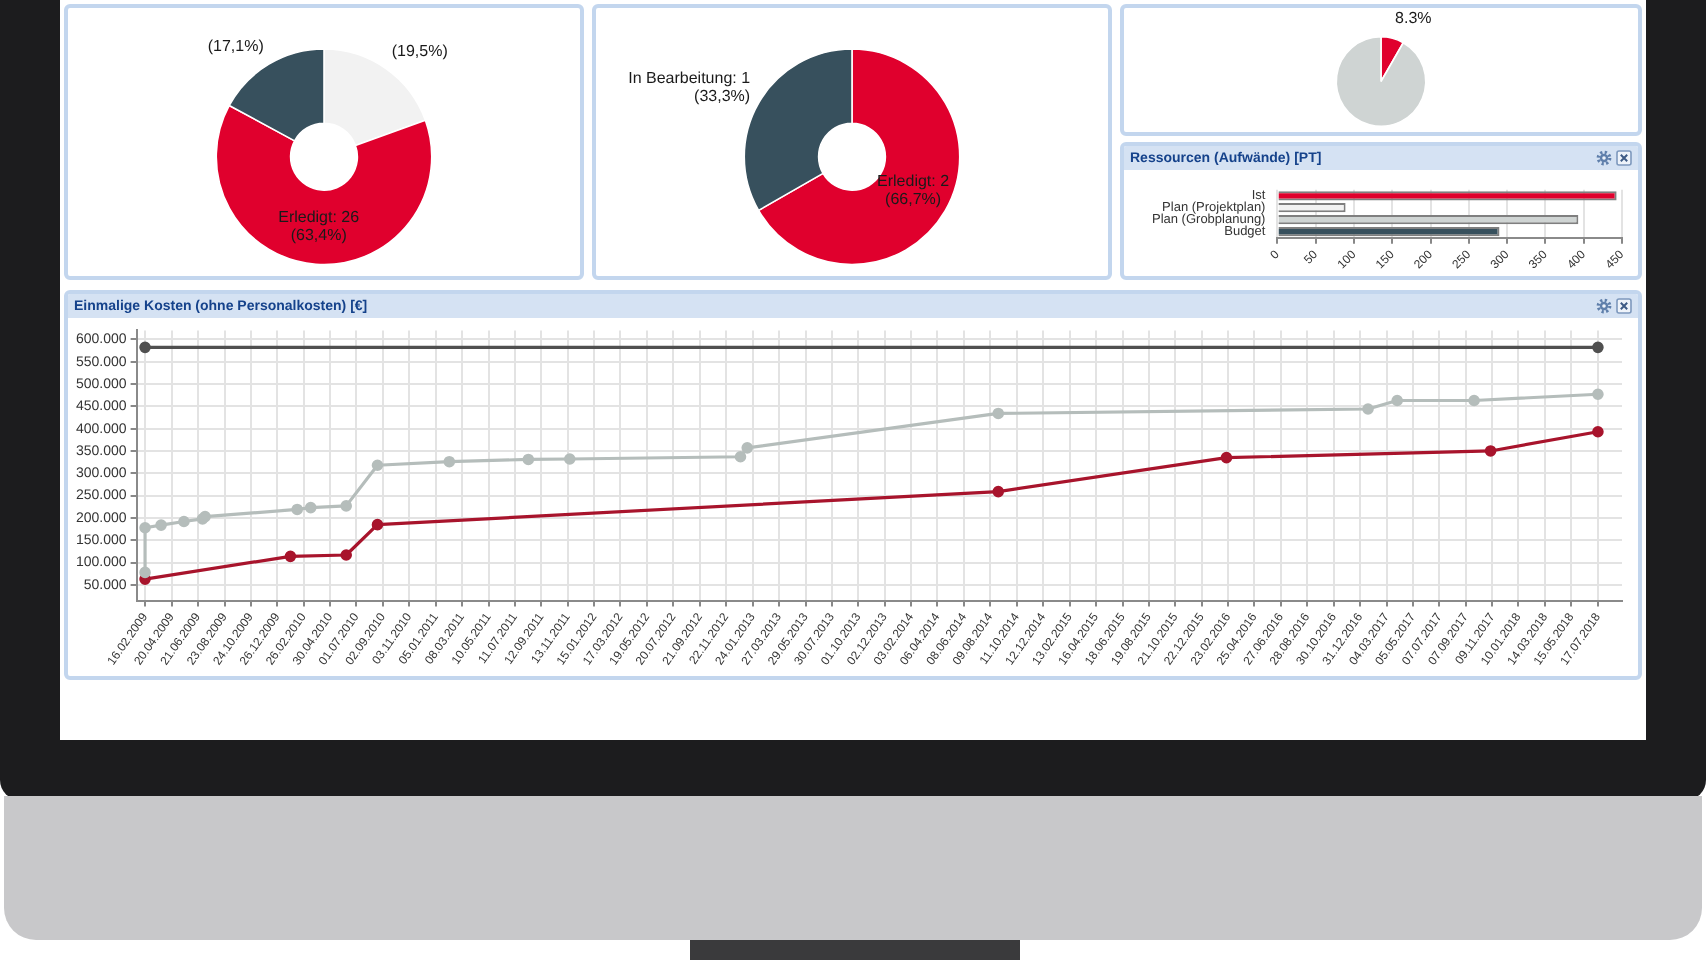 The height and width of the screenshot is (960, 1706). Describe the element at coordinates (1413, 18) in the screenshot. I see `data-label: 8.3%` at that location.